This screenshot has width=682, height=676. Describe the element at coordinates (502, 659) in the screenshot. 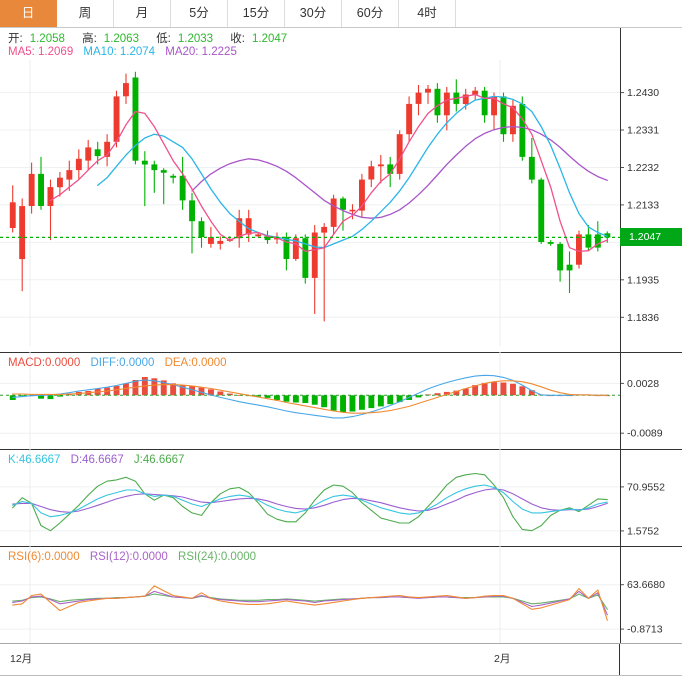

I see `time-label-feb: 2月` at that location.